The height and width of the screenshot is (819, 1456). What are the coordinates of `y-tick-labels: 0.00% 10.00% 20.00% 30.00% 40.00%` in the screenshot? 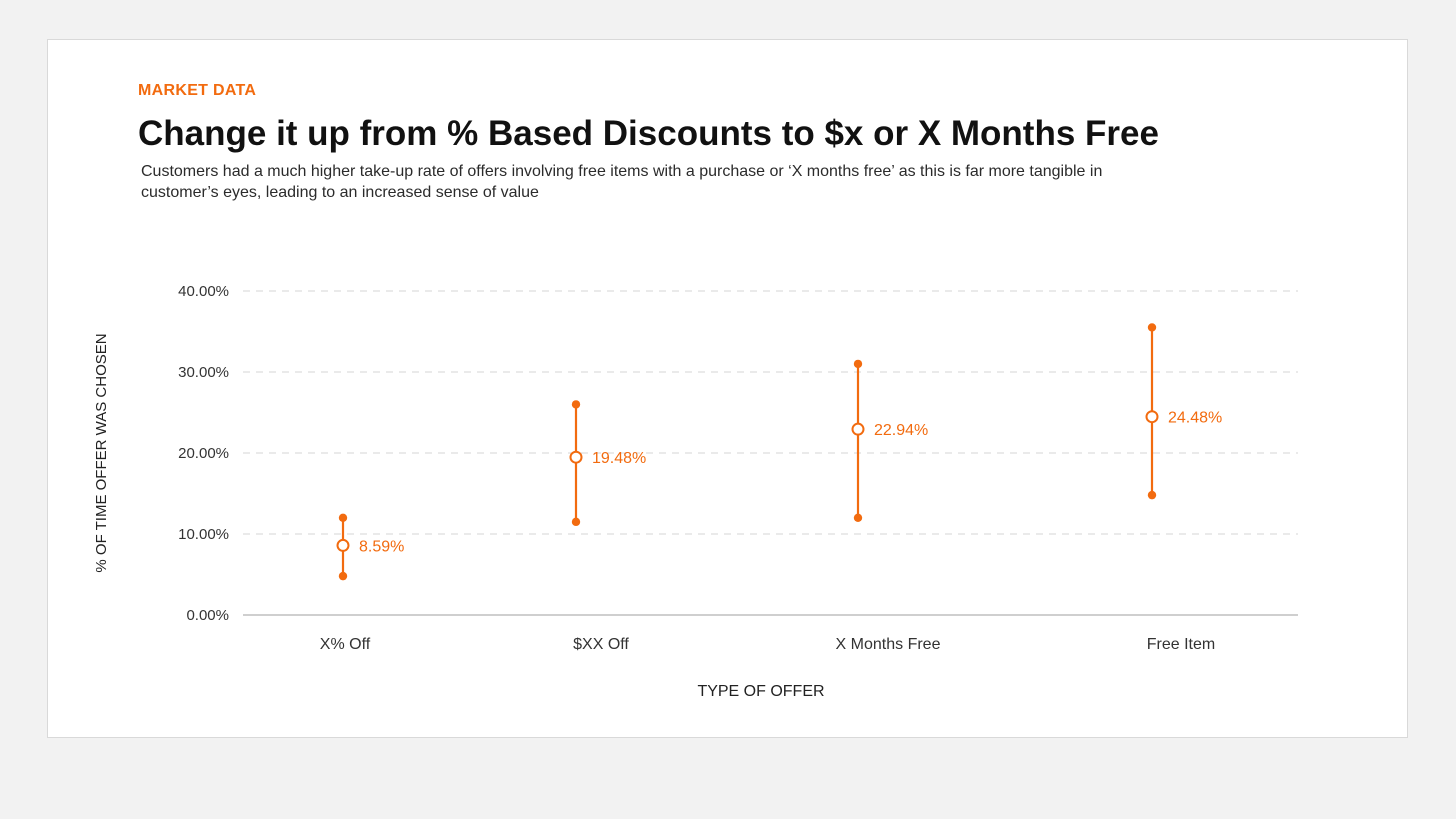 It's located at (203, 453).